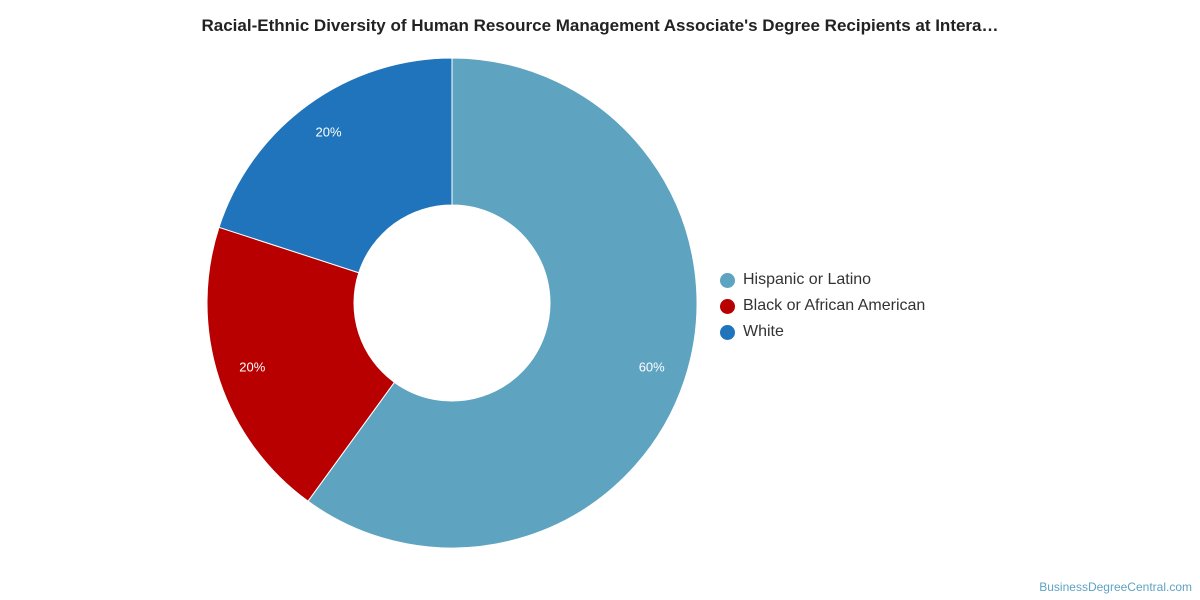 This screenshot has height=600, width=1200. I want to click on slice-black-or-african-american, so click(301, 364).